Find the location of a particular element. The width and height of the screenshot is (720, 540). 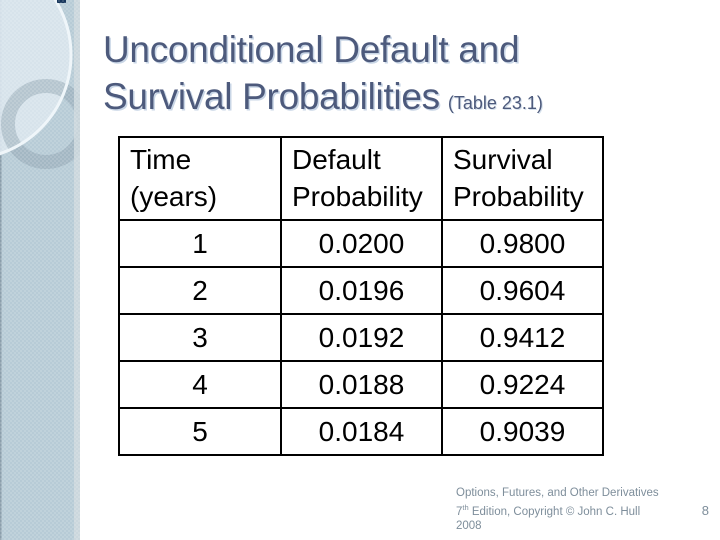

column-header-default-probability: Default Probability is located at coordinates (361, 178).